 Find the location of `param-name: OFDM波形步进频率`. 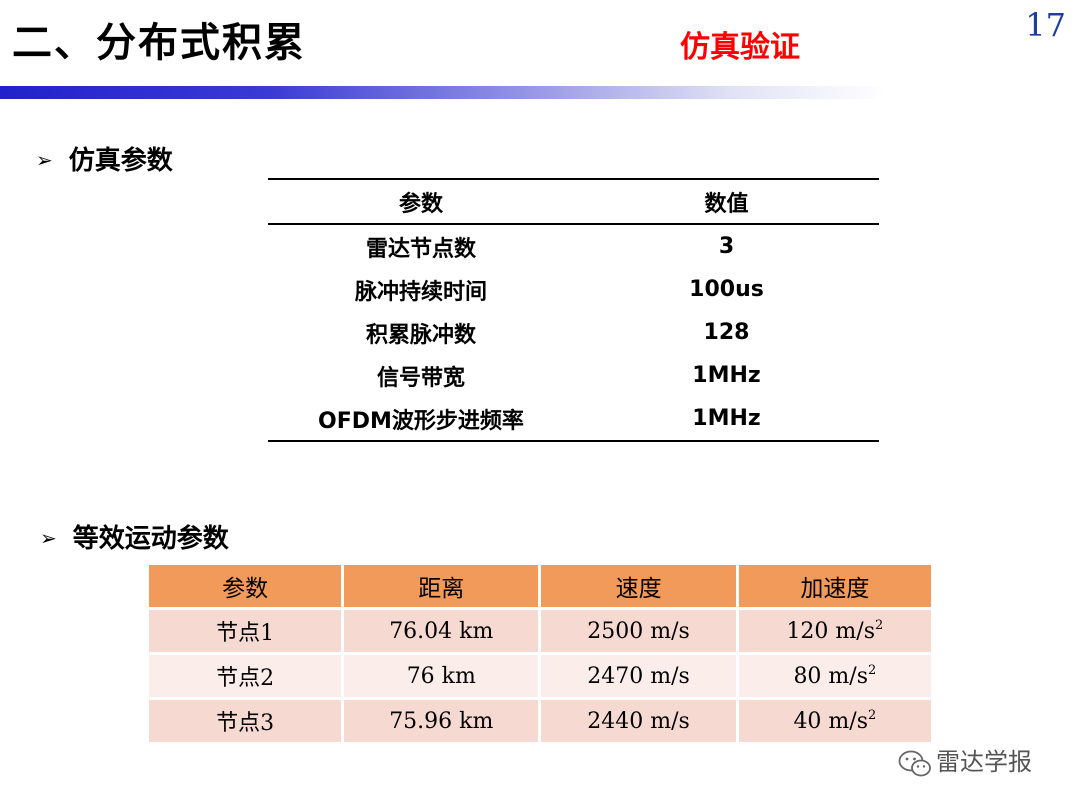

param-name: OFDM波形步进频率 is located at coordinates (421, 421).